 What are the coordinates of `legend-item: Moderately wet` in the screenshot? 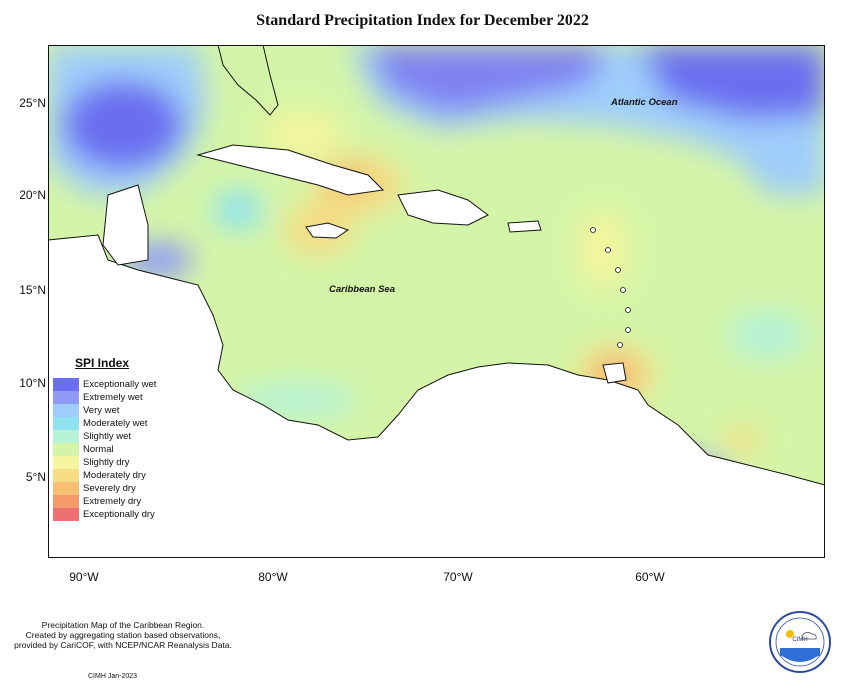 It's located at (109, 423).